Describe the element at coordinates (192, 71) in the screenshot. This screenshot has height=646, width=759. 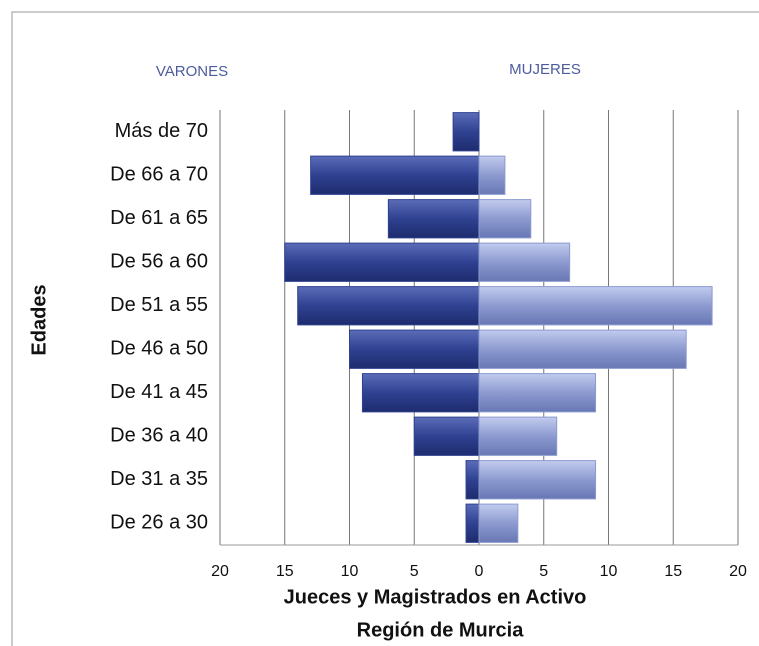
I see `left-label: VARONES` at that location.